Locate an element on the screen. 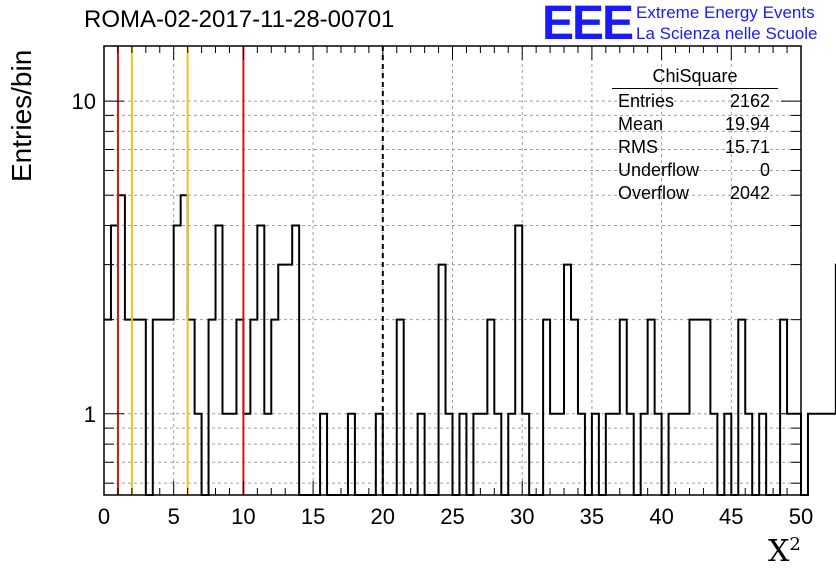  stats-label: Mean is located at coordinates (641, 124).